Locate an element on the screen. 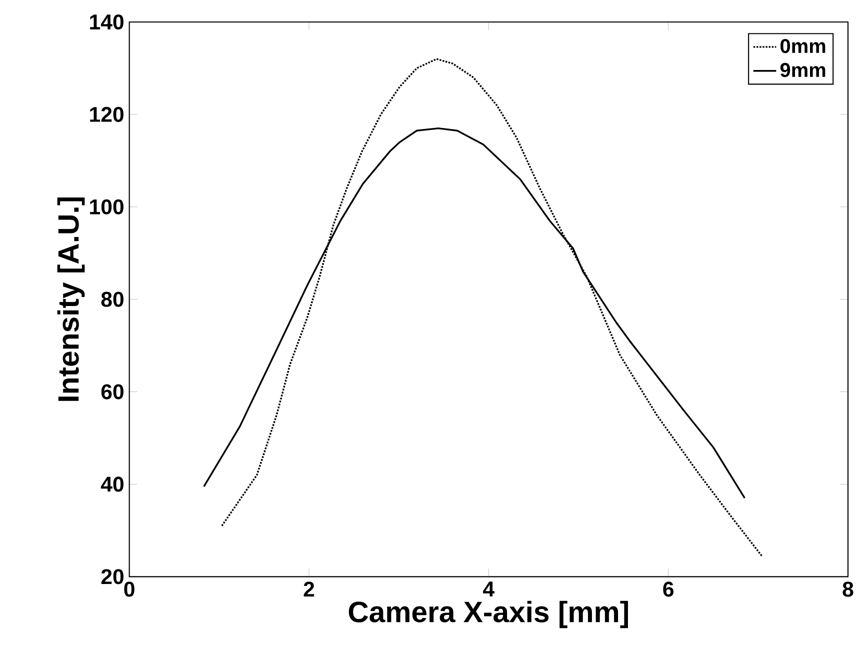 The height and width of the screenshot is (667, 860). y-tick-label: 60 is located at coordinates (112, 392).